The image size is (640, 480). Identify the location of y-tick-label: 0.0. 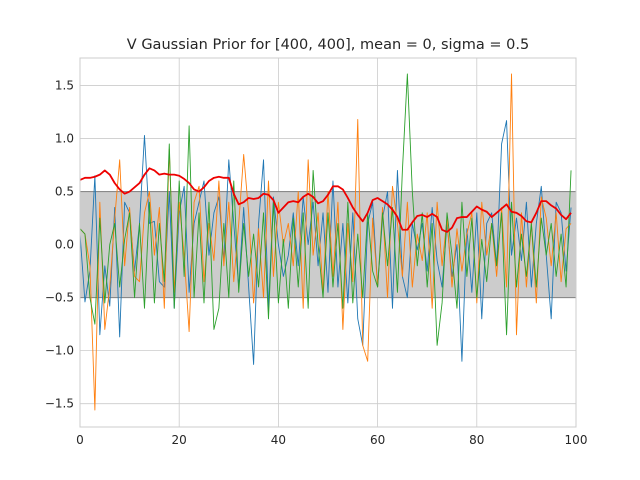
(64, 245).